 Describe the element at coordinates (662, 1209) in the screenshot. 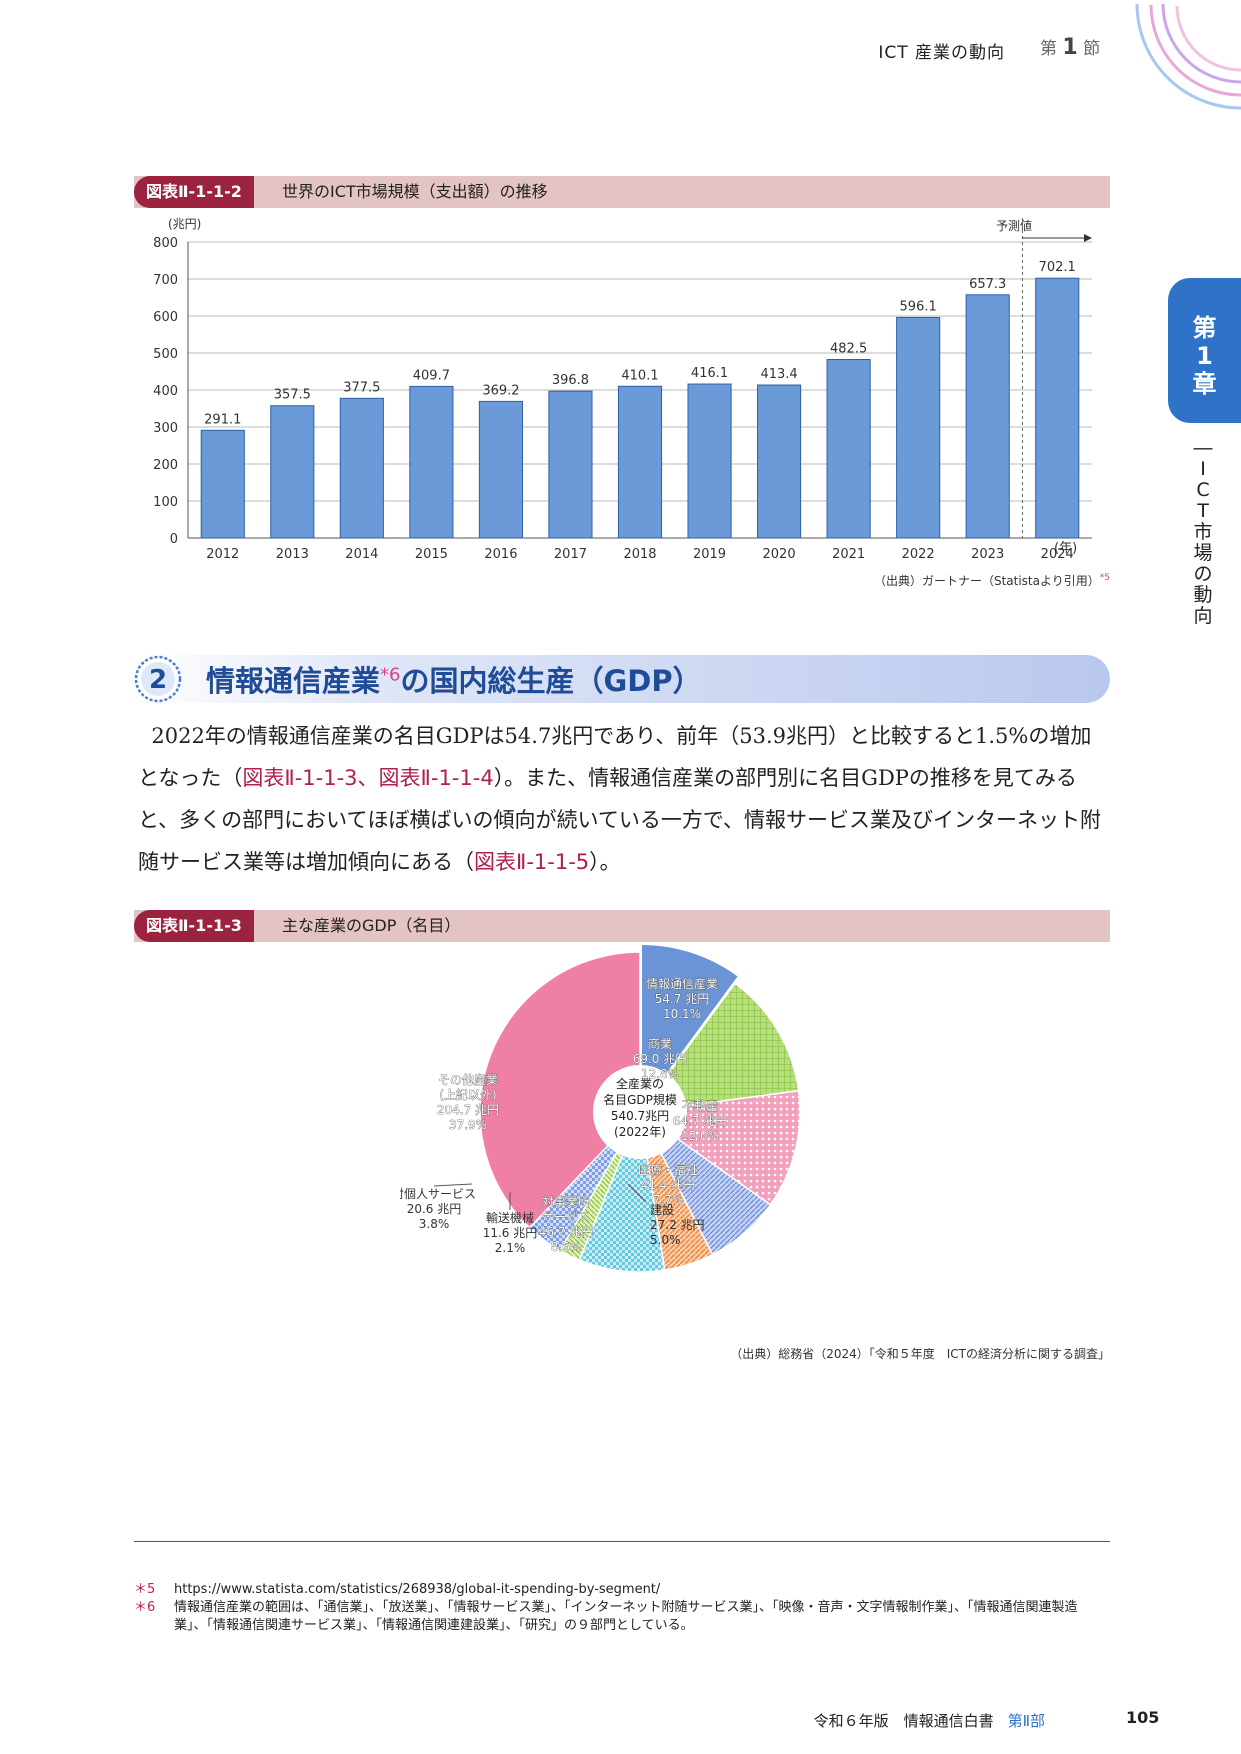

I see `pie-label-4: 建設` at that location.